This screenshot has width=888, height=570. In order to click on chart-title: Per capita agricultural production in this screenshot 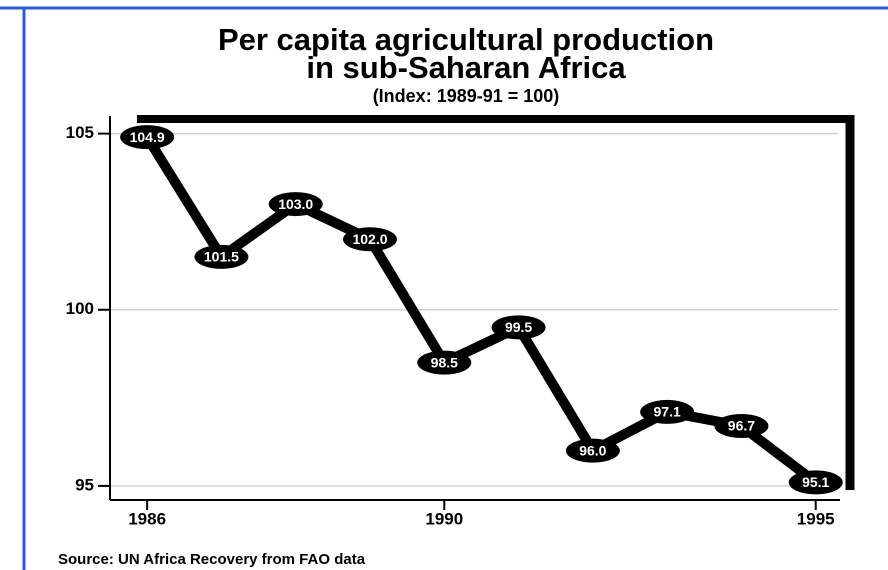, I will do `click(466, 39)`.